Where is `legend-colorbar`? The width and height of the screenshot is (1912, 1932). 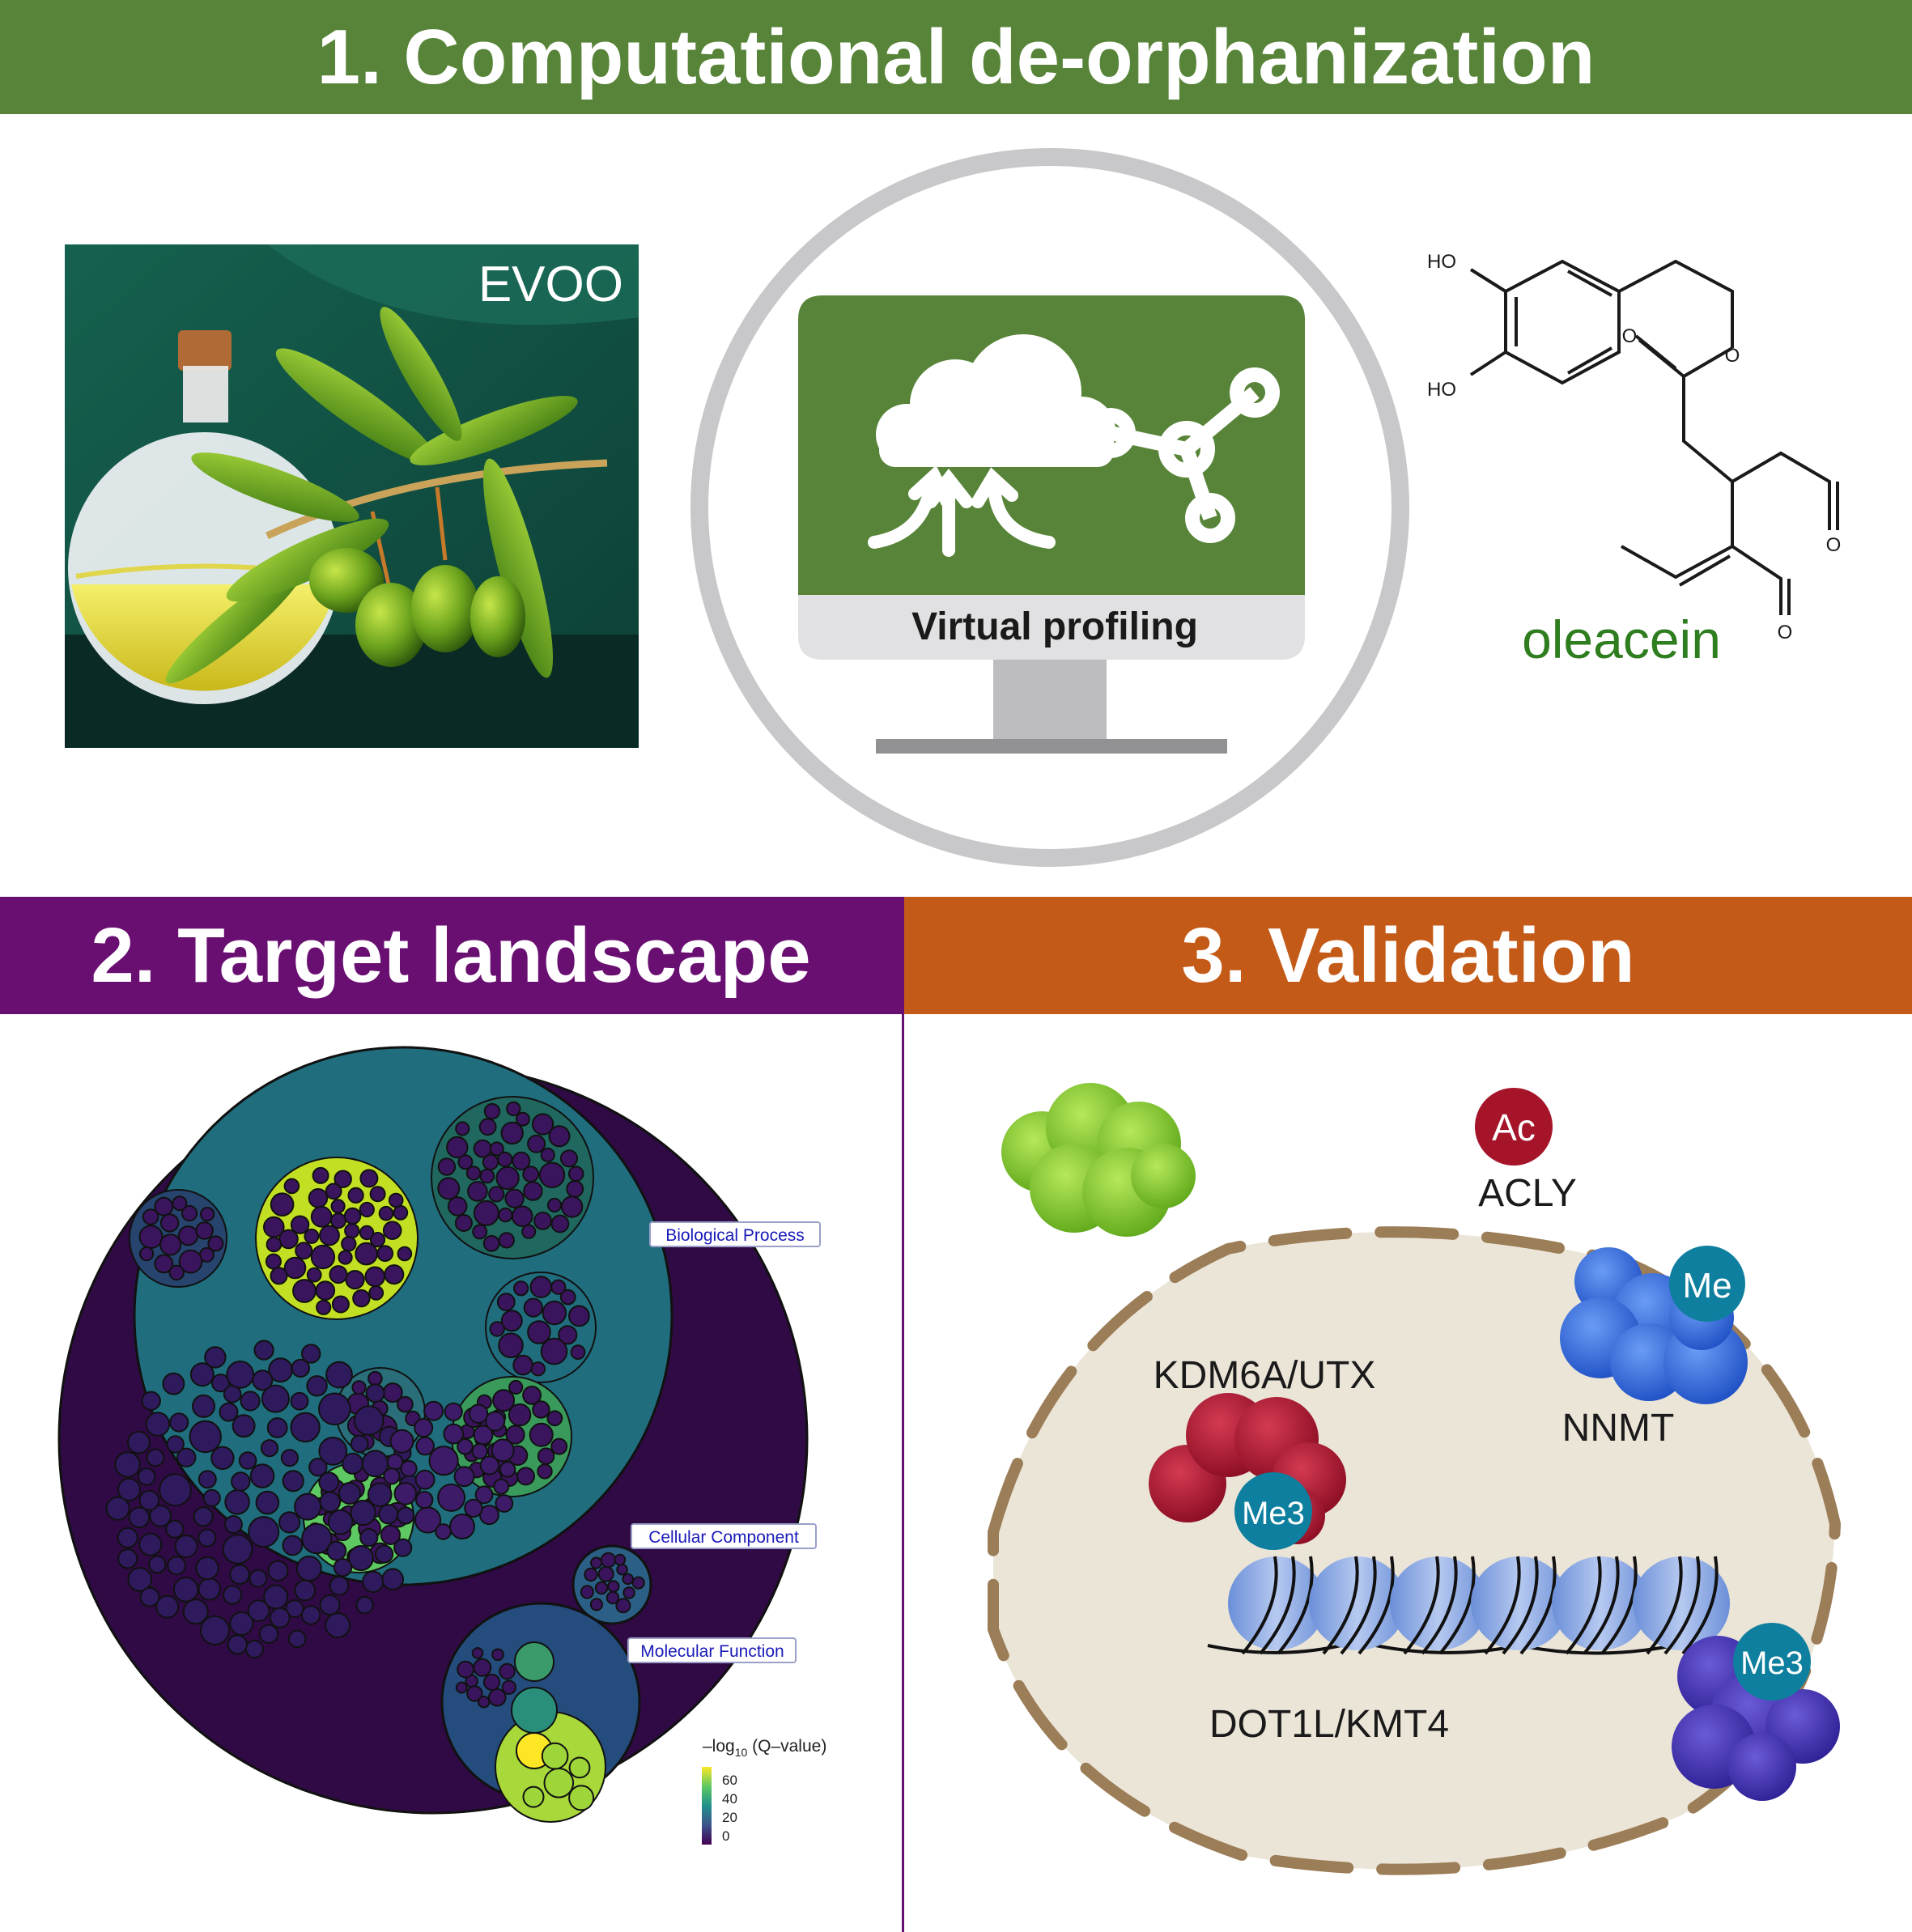
legend-colorbar is located at coordinates (707, 1806).